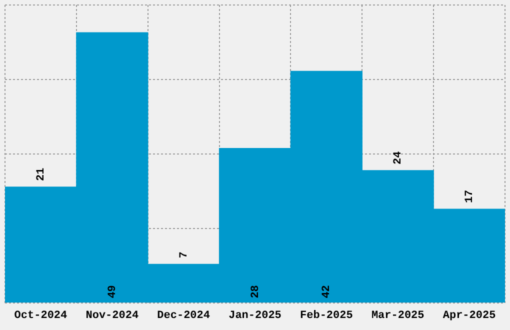 The width and height of the screenshot is (510, 330). I want to click on data-label: 28, so click(256, 291).